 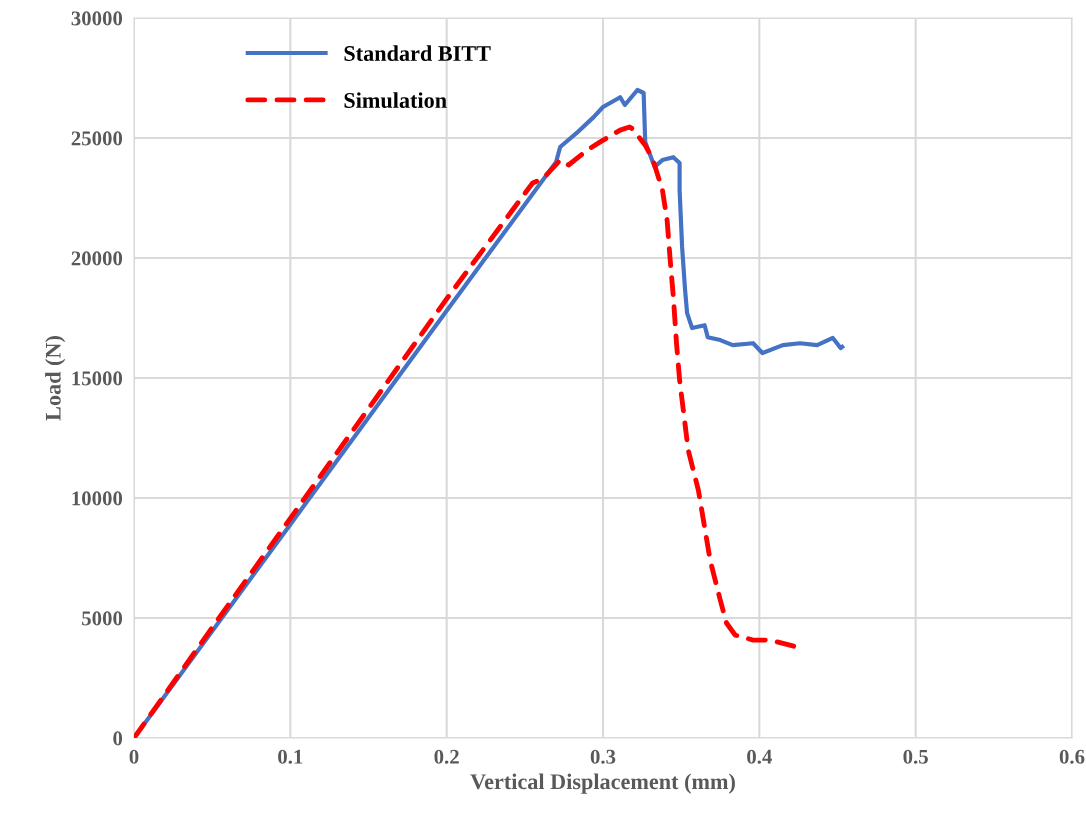 I want to click on y-tick-label: 15000, so click(x=97, y=378).